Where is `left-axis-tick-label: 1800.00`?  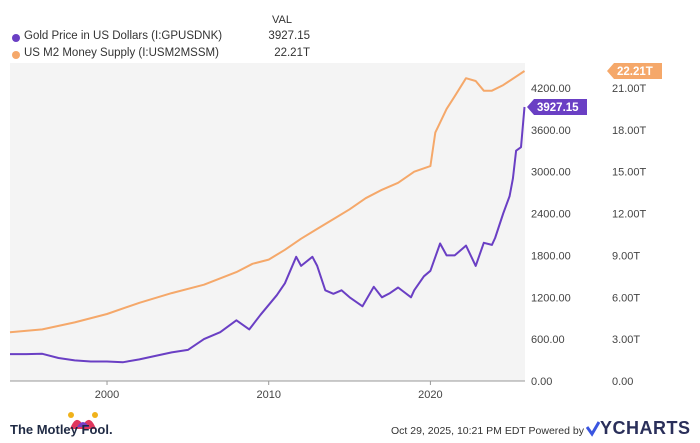
left-axis-tick-label: 1800.00 is located at coordinates (551, 256).